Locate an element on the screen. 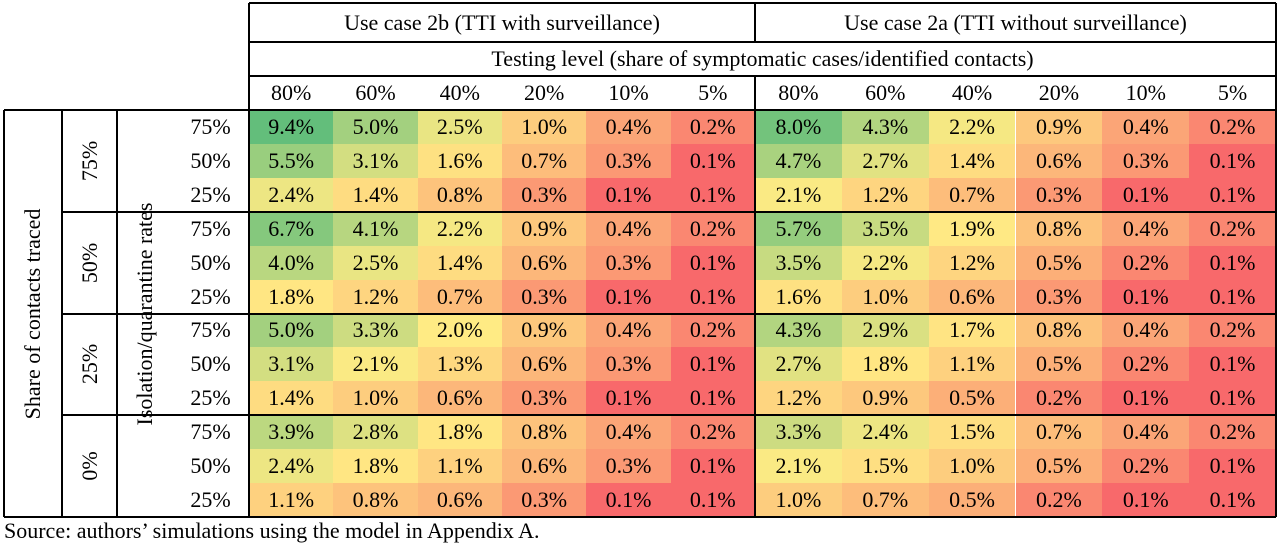 The height and width of the screenshot is (553, 1280). data-cell: 2.1% is located at coordinates (798, 466).